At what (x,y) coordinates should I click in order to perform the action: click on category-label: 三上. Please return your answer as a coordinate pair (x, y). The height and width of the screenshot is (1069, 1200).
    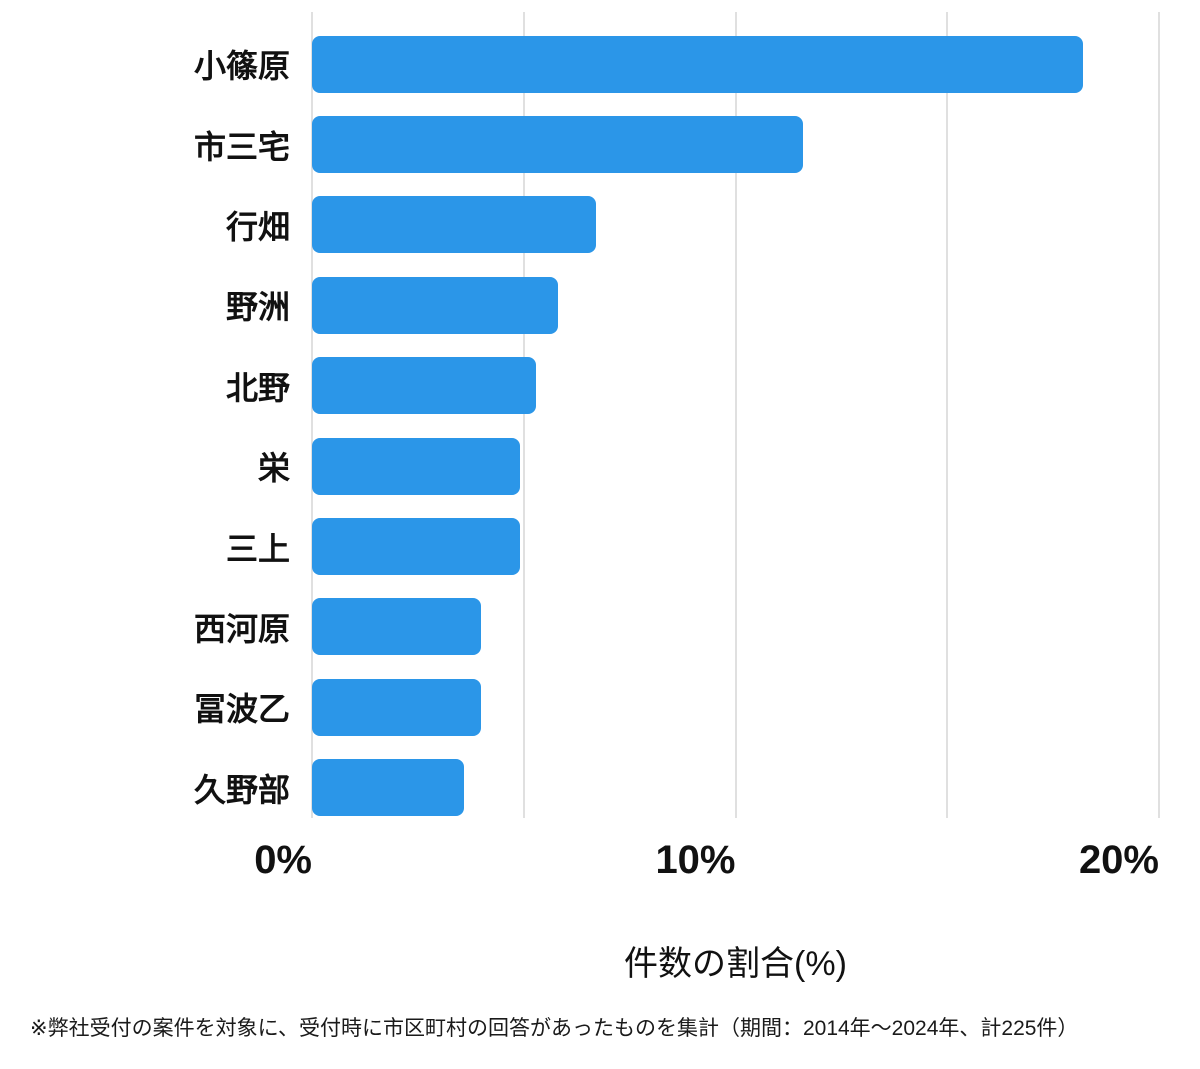
    Looking at the image, I should click on (257, 548).